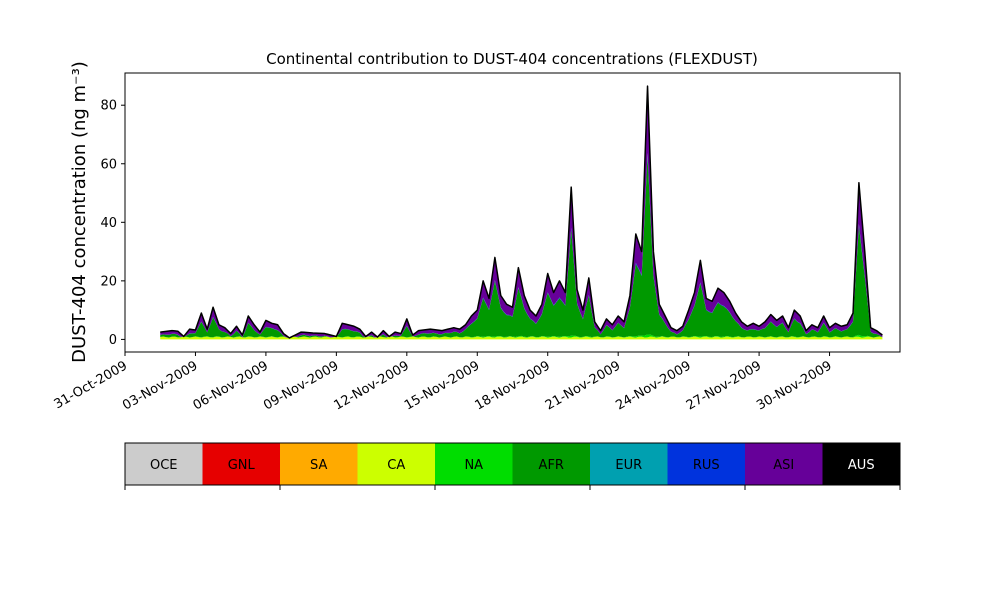 The image size is (1000, 600). I want to click on x-tick-label: 03-Nov-2009, so click(160, 385).